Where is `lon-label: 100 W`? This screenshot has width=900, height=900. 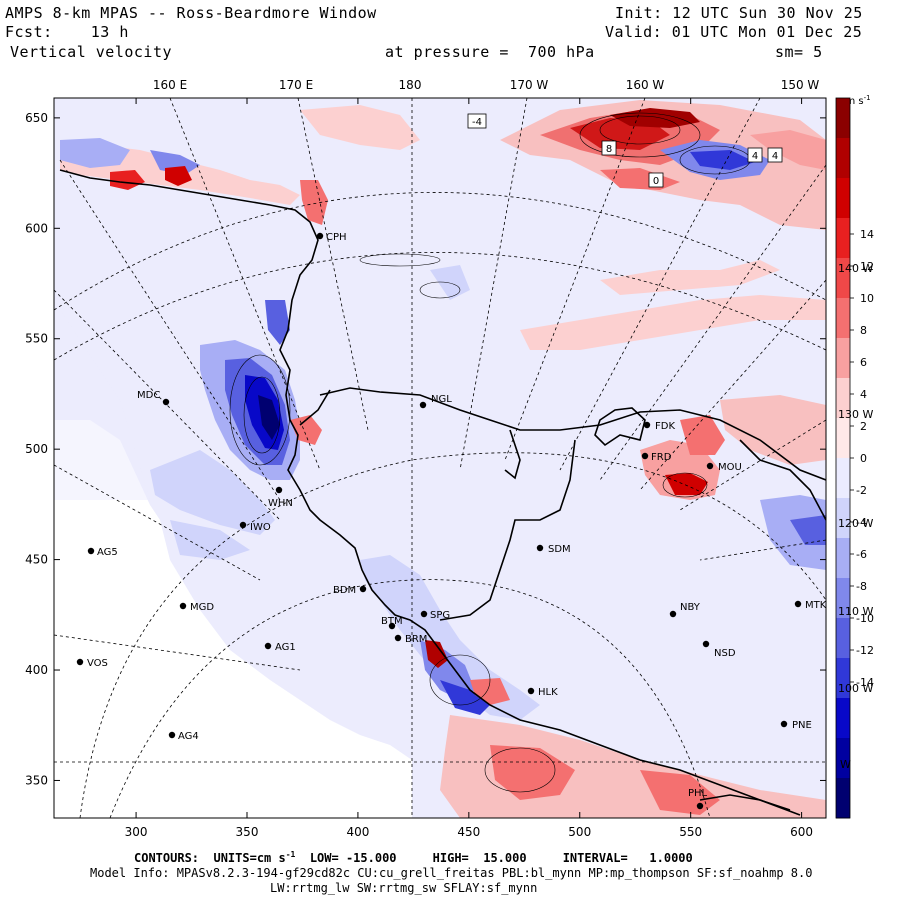 lon-label: 100 W is located at coordinates (855, 688).